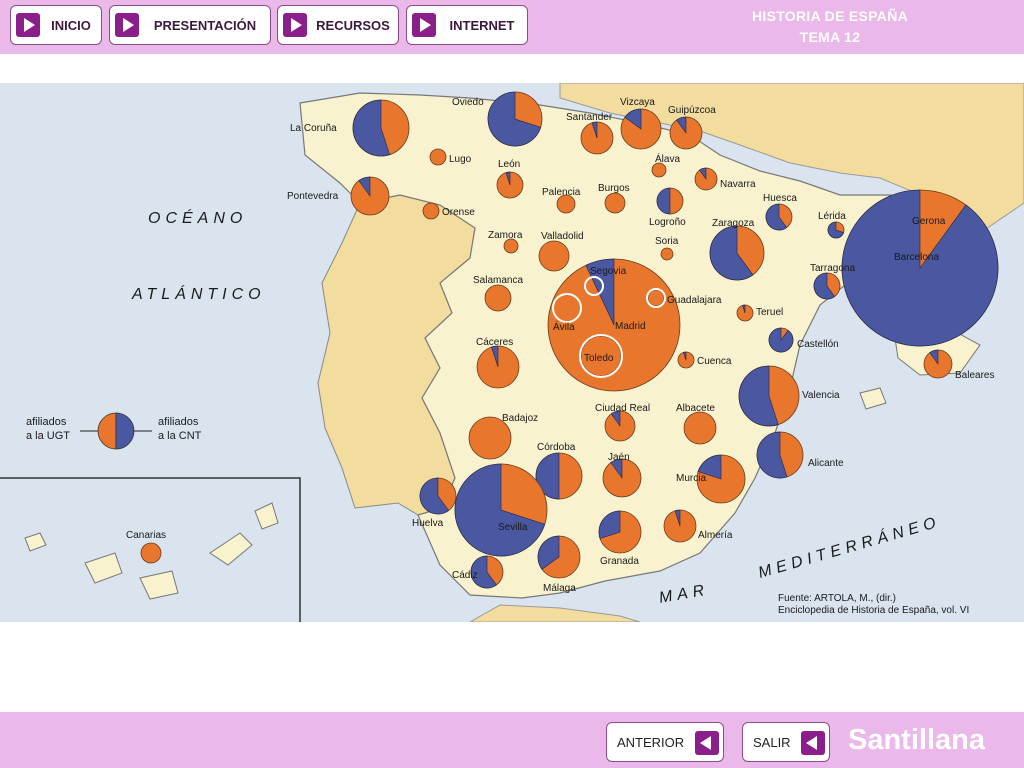  What do you see at coordinates (371, 128) in the screenshot?
I see `pie-la-coruna-cnt` at bounding box center [371, 128].